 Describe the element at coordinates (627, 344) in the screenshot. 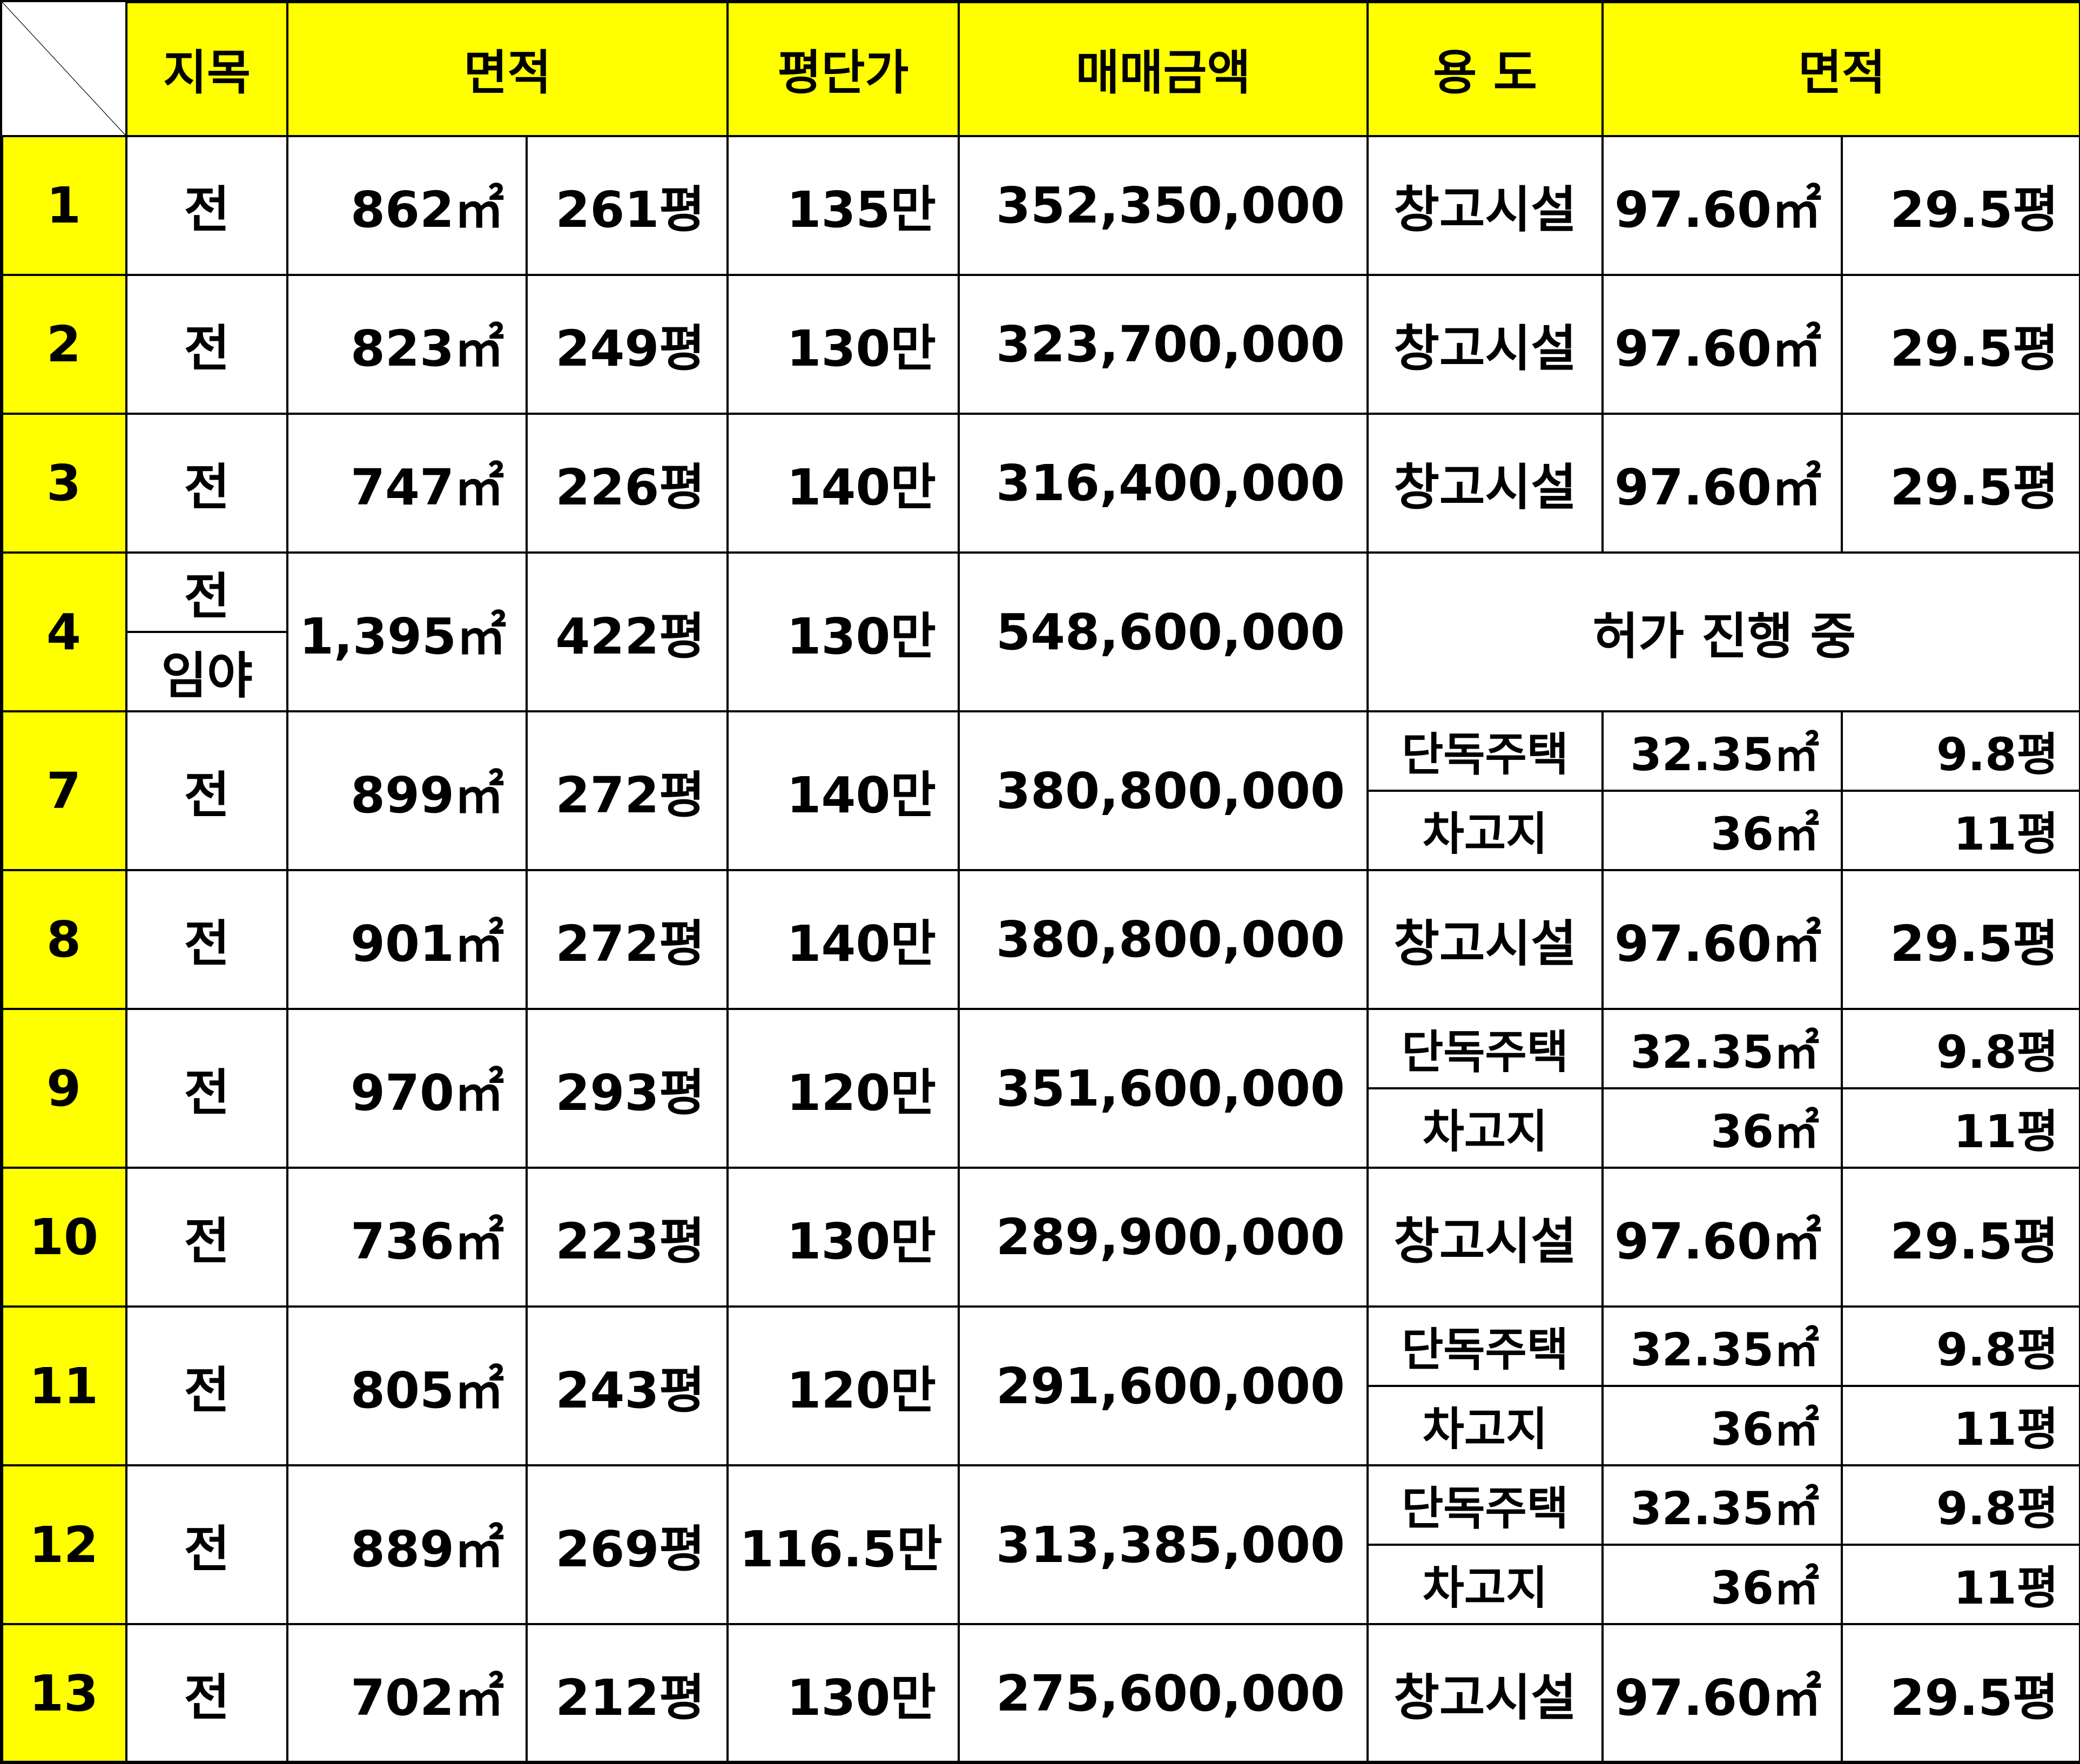

I see `area-pyeong-cell: 249평` at that location.